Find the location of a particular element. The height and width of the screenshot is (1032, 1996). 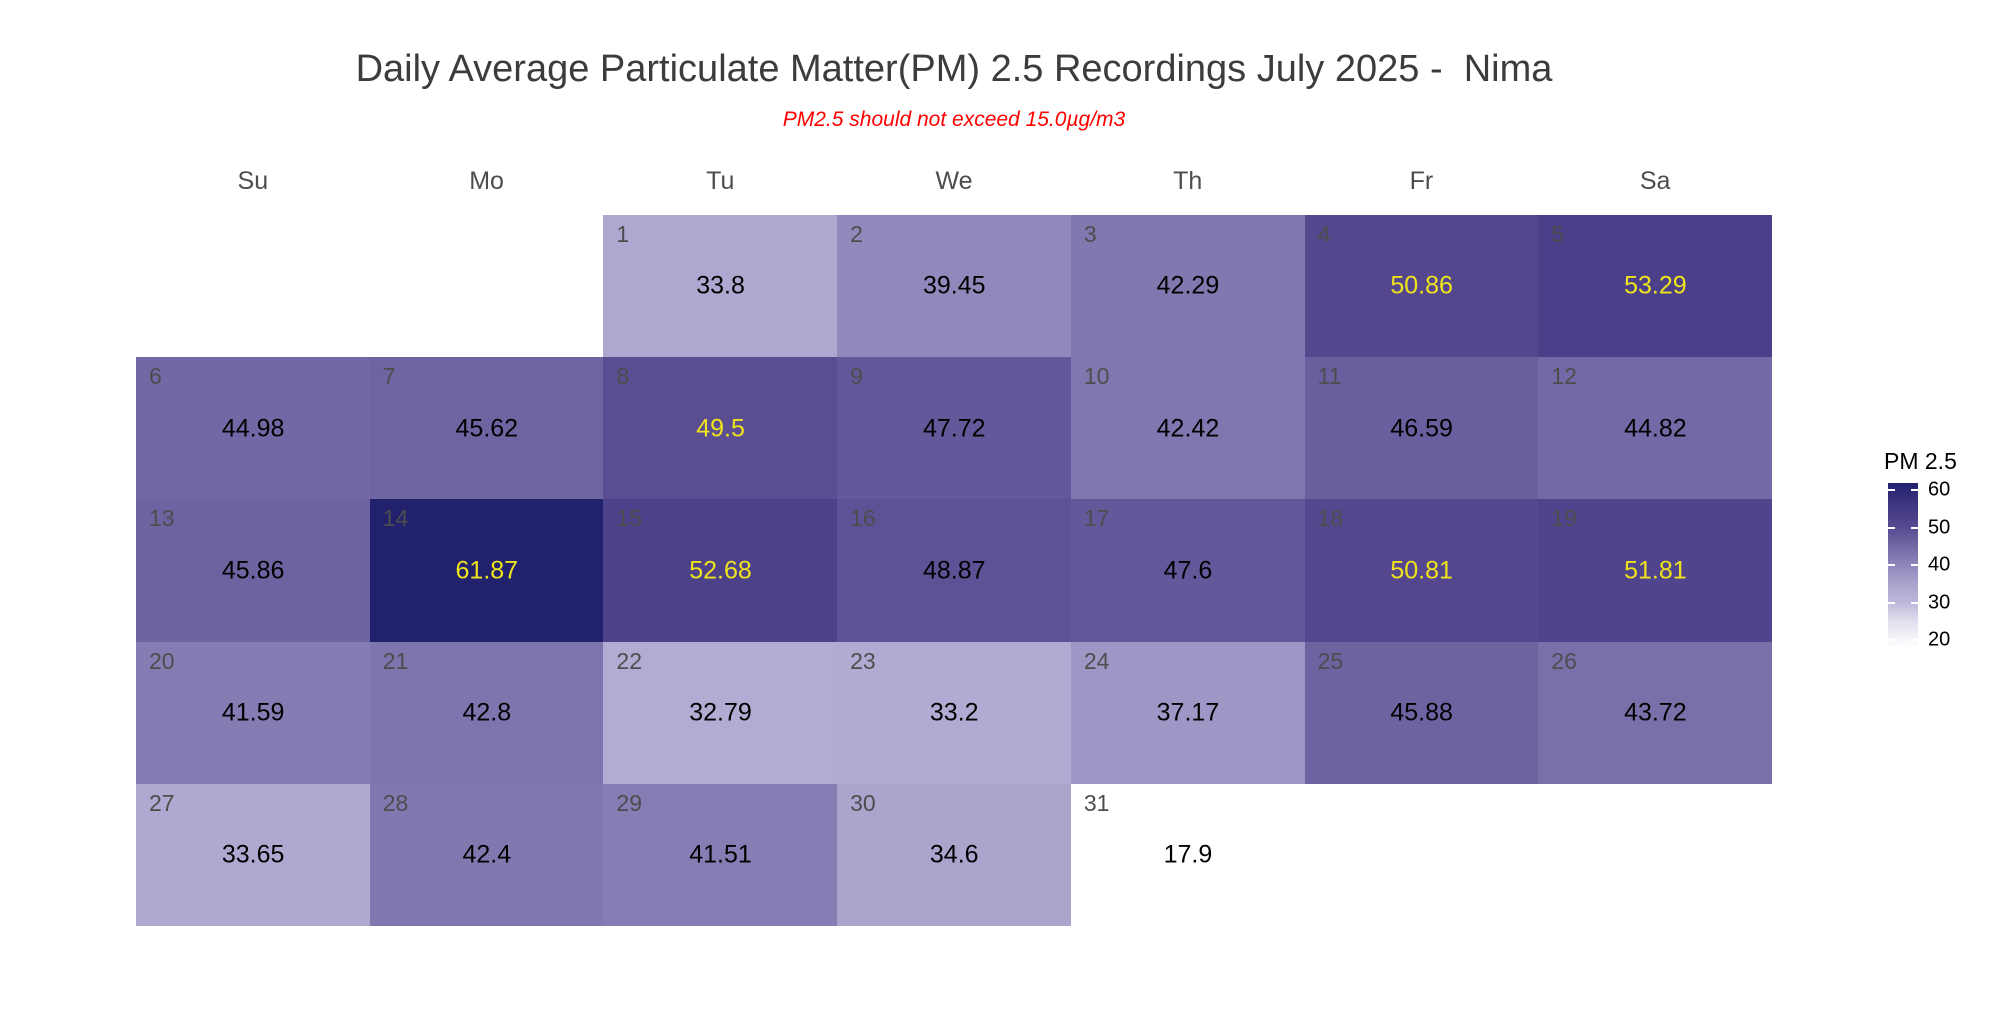

day-value: 50.86 is located at coordinates (1421, 285).